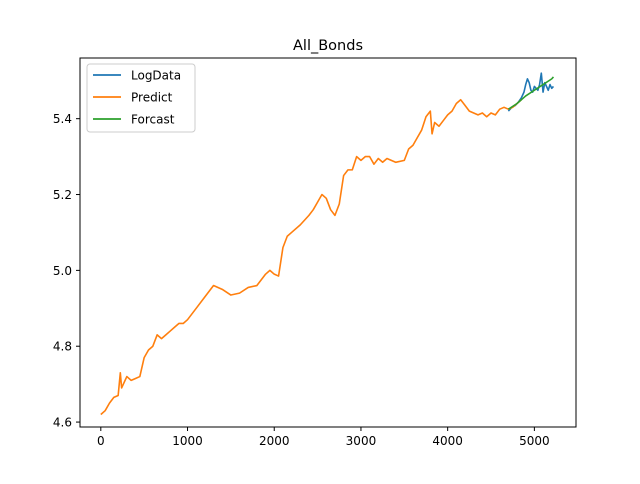  I want to click on legend-box, so click(141, 98).